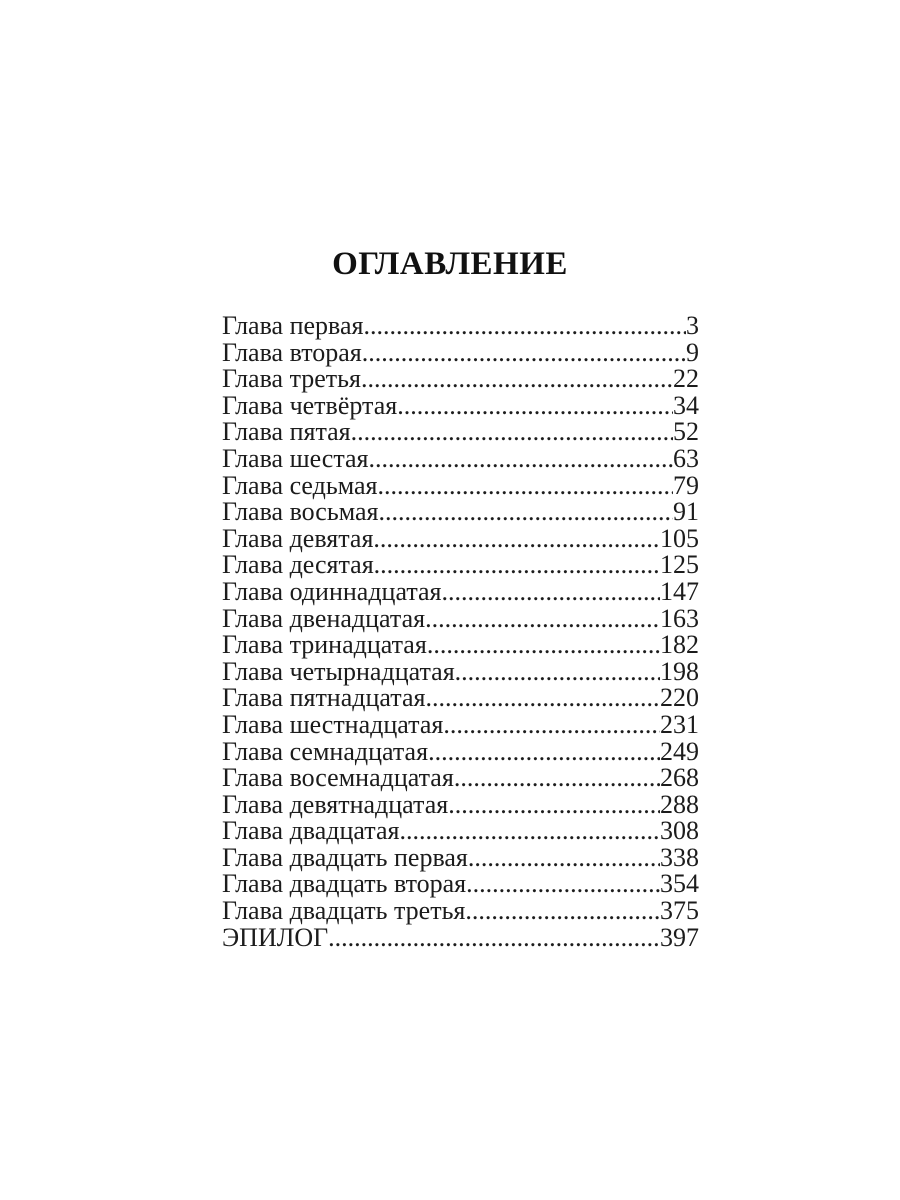 This screenshot has width=900, height=1200. Describe the element at coordinates (679, 857) in the screenshot. I see `toc-entry-page: 338` at that location.